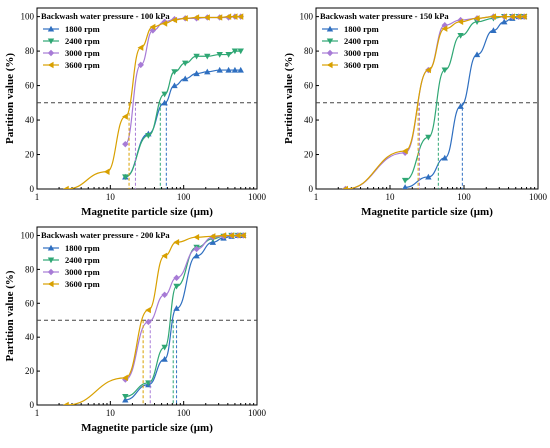  Describe the element at coordinates (82, 41) in the screenshot. I see `legend-label: 2400 rpm` at that location.